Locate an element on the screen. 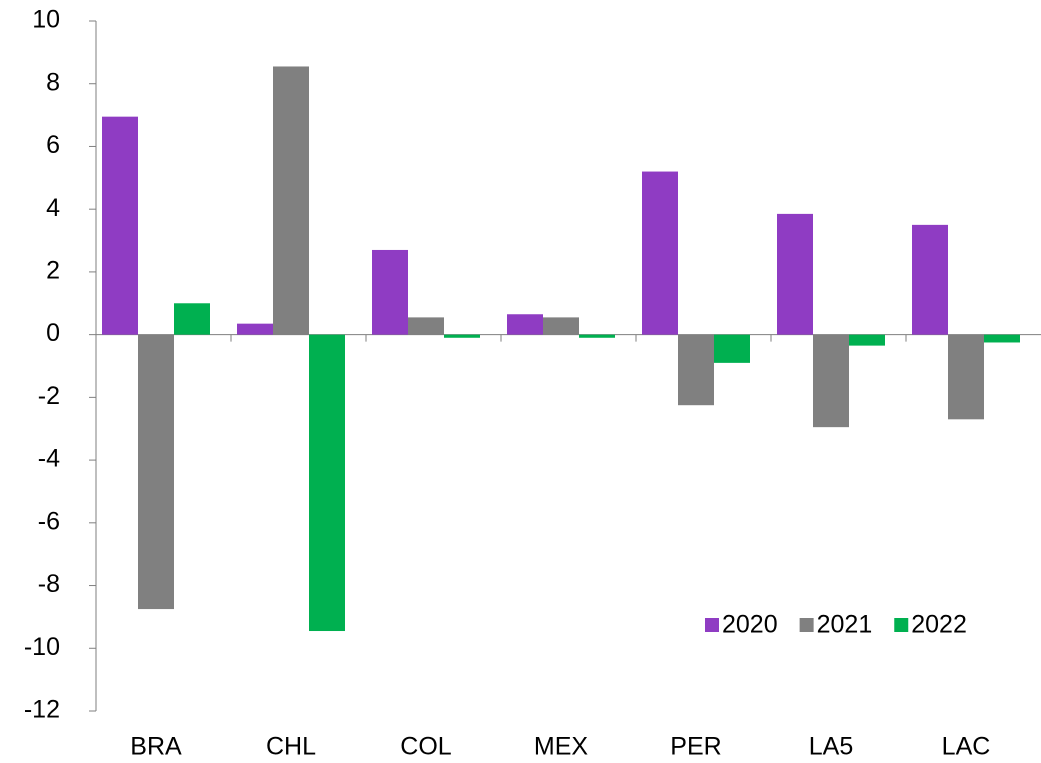  x-tick-label: PER is located at coordinates (695, 747).